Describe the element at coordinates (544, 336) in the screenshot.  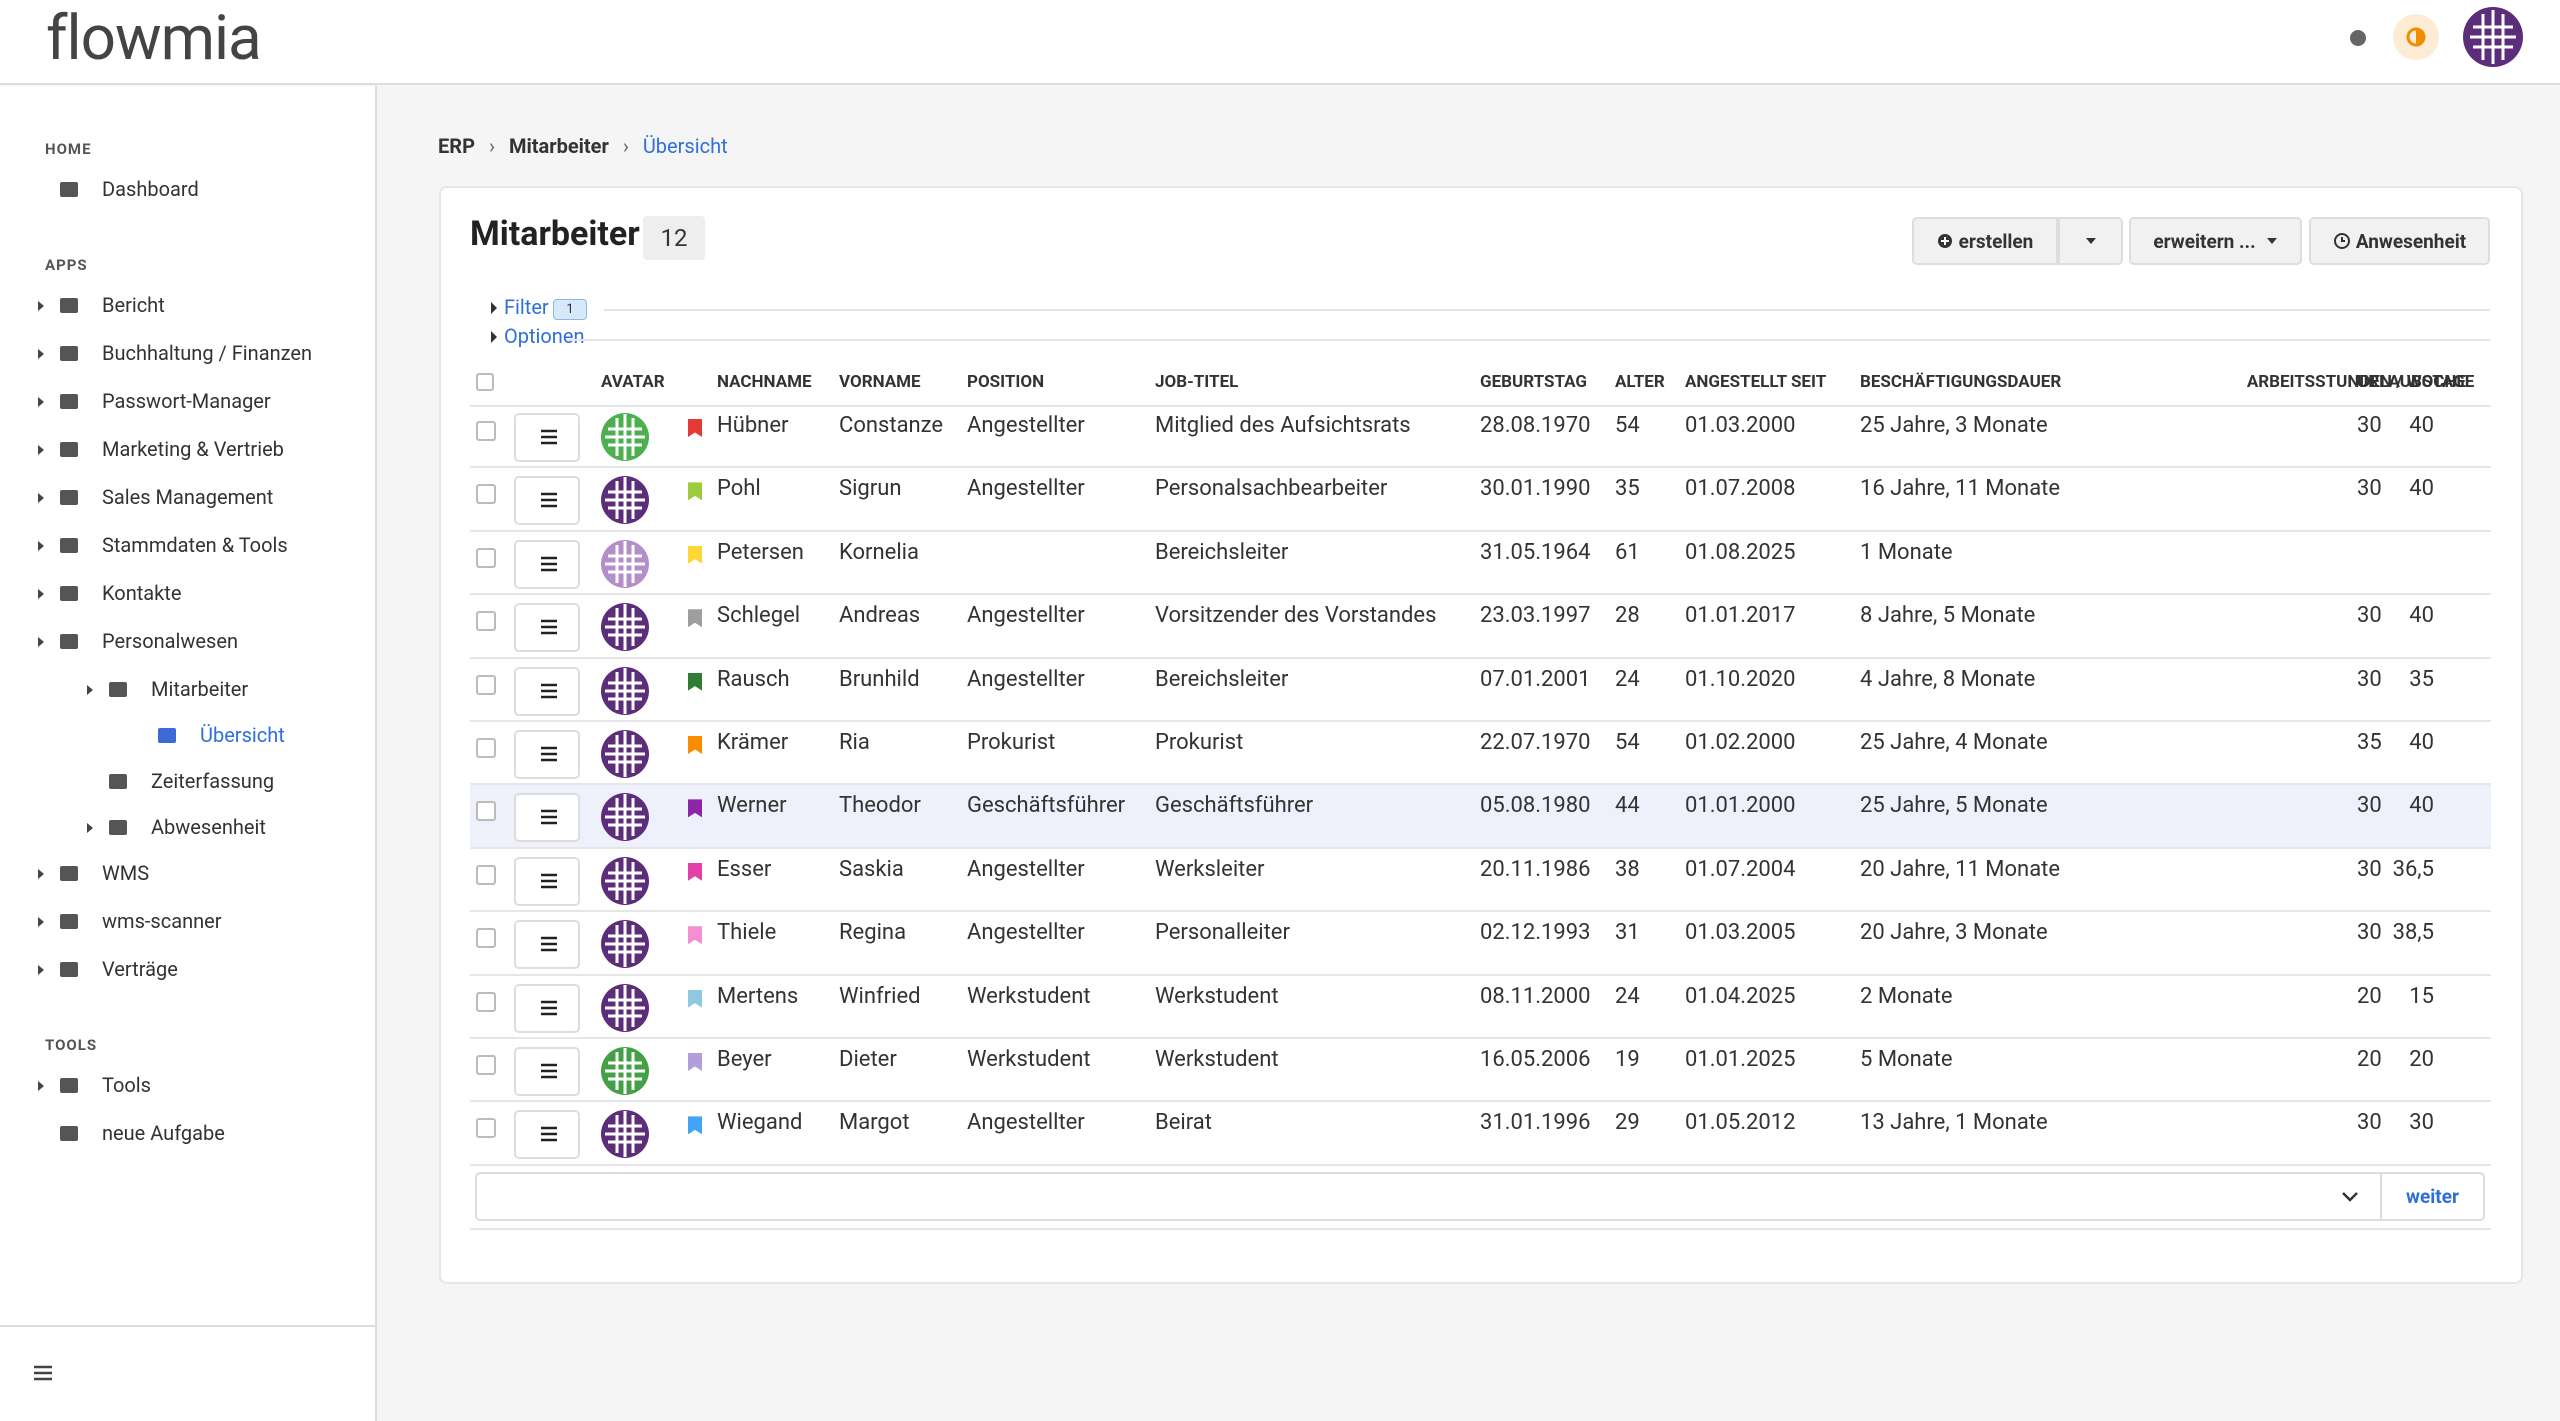
I see `toggle-link: Optionen` at that location.